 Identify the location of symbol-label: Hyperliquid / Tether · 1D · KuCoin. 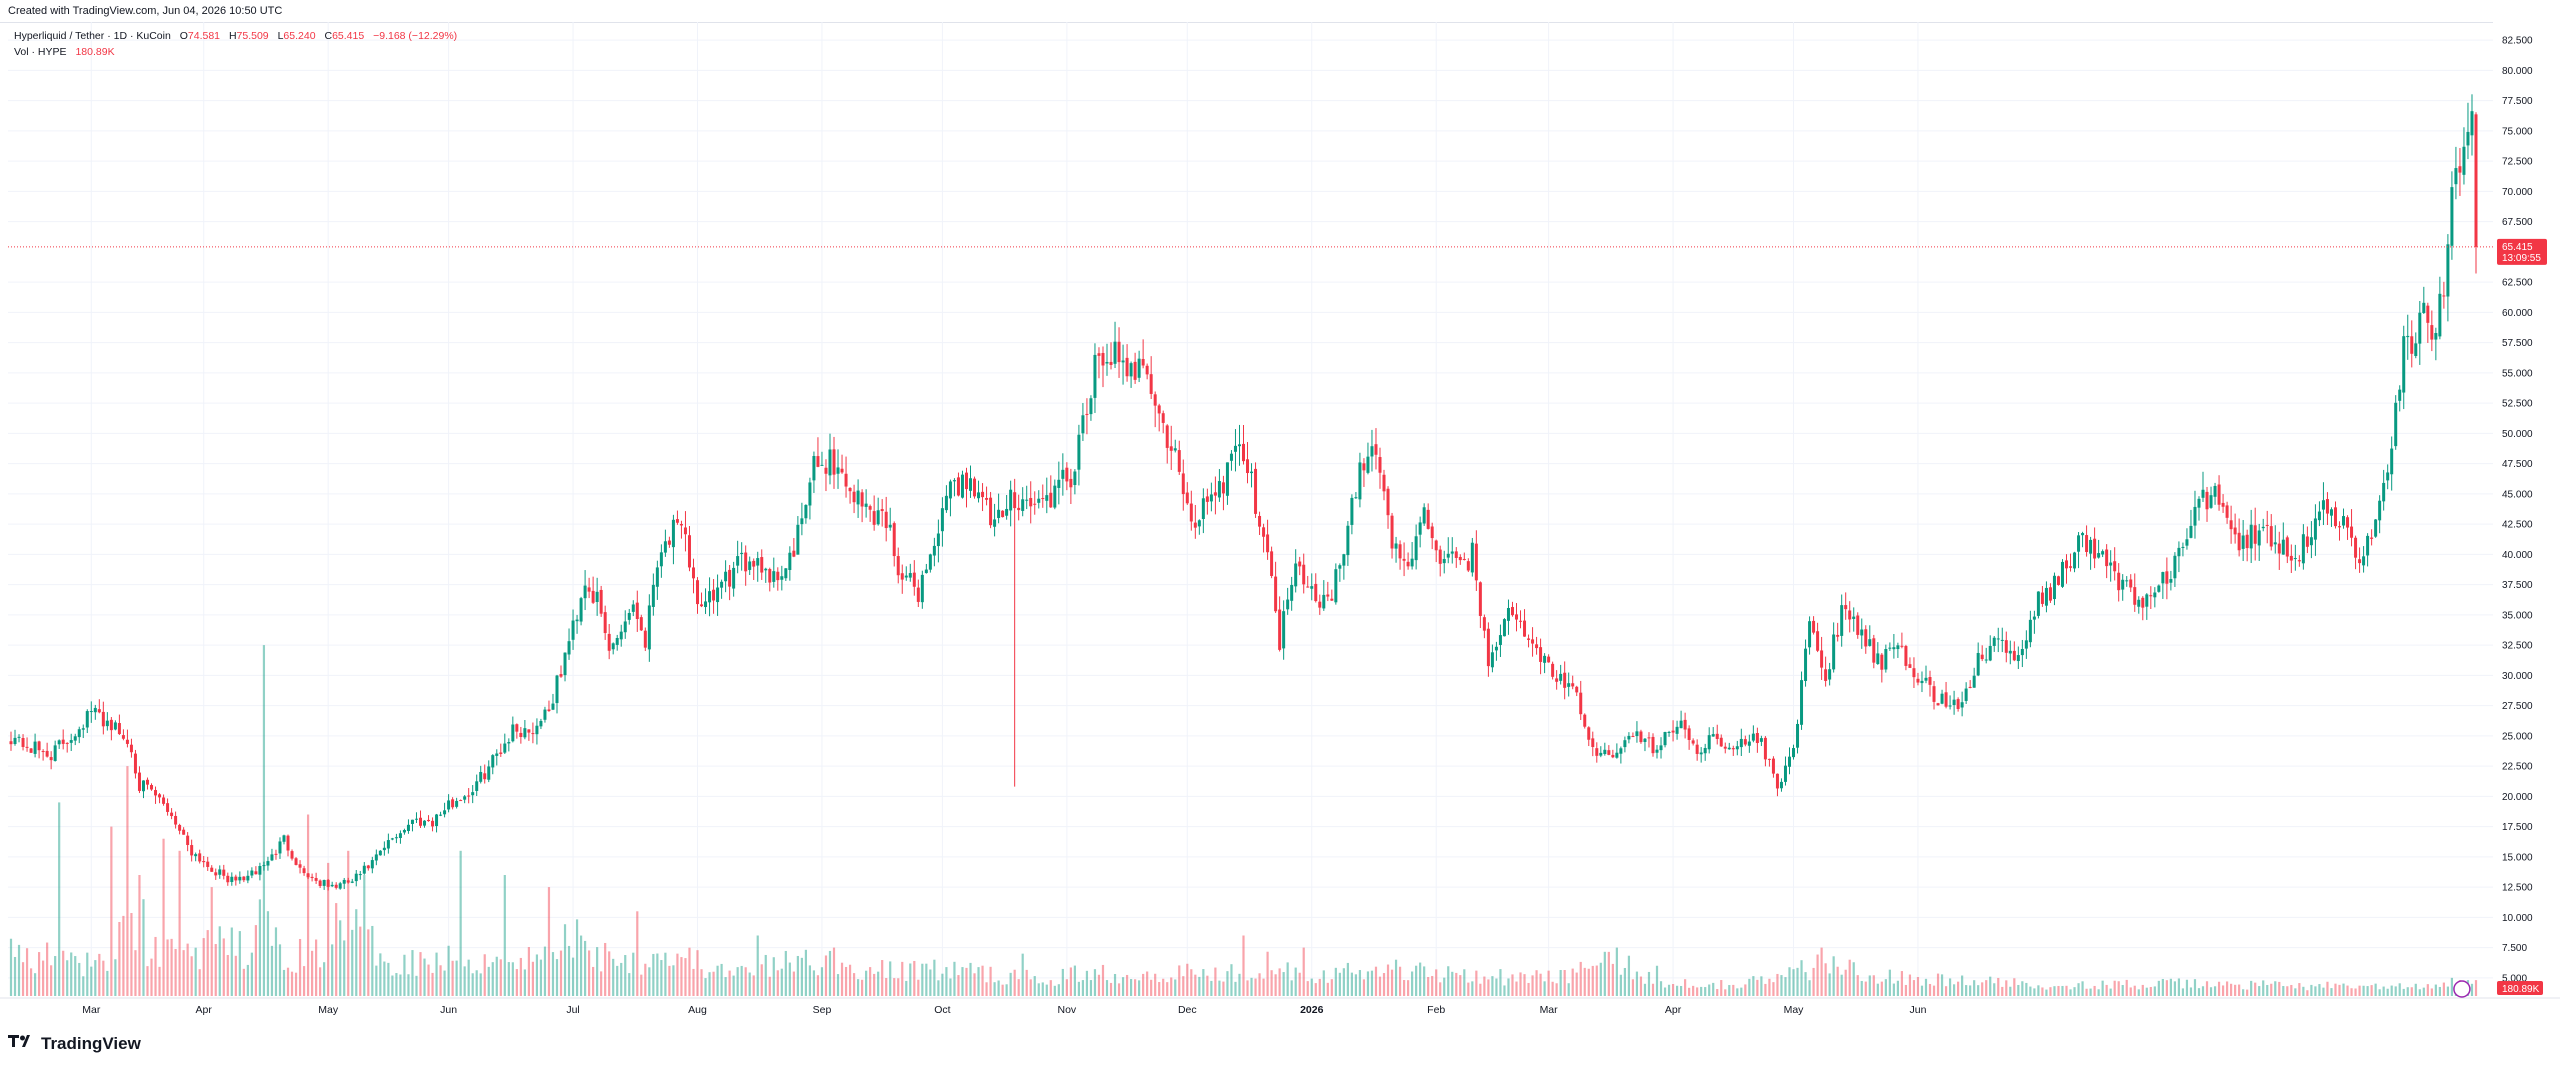
(92, 36).